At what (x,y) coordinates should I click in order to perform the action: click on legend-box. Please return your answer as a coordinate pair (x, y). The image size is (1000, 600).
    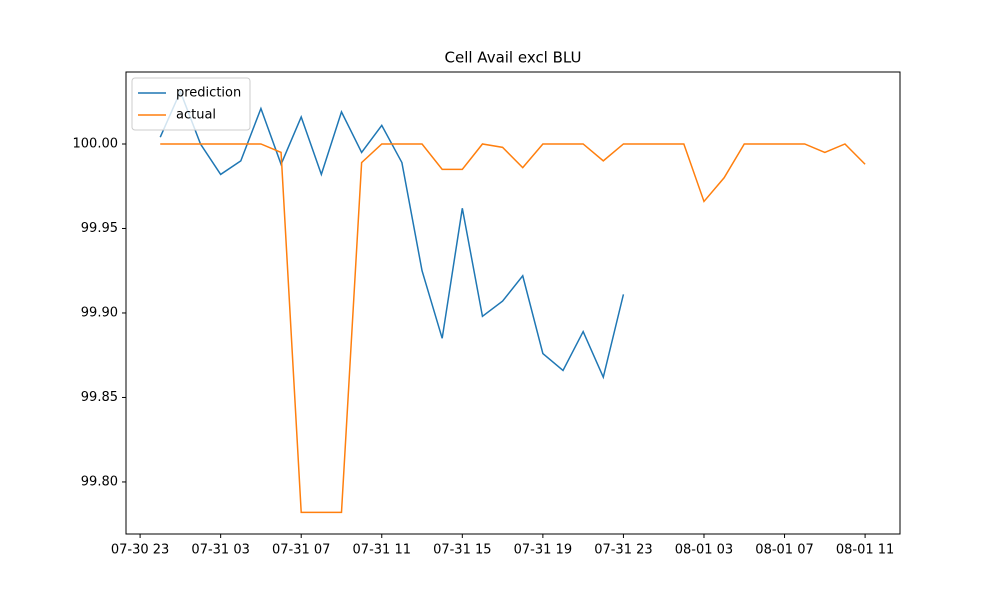
    Looking at the image, I should click on (191, 104).